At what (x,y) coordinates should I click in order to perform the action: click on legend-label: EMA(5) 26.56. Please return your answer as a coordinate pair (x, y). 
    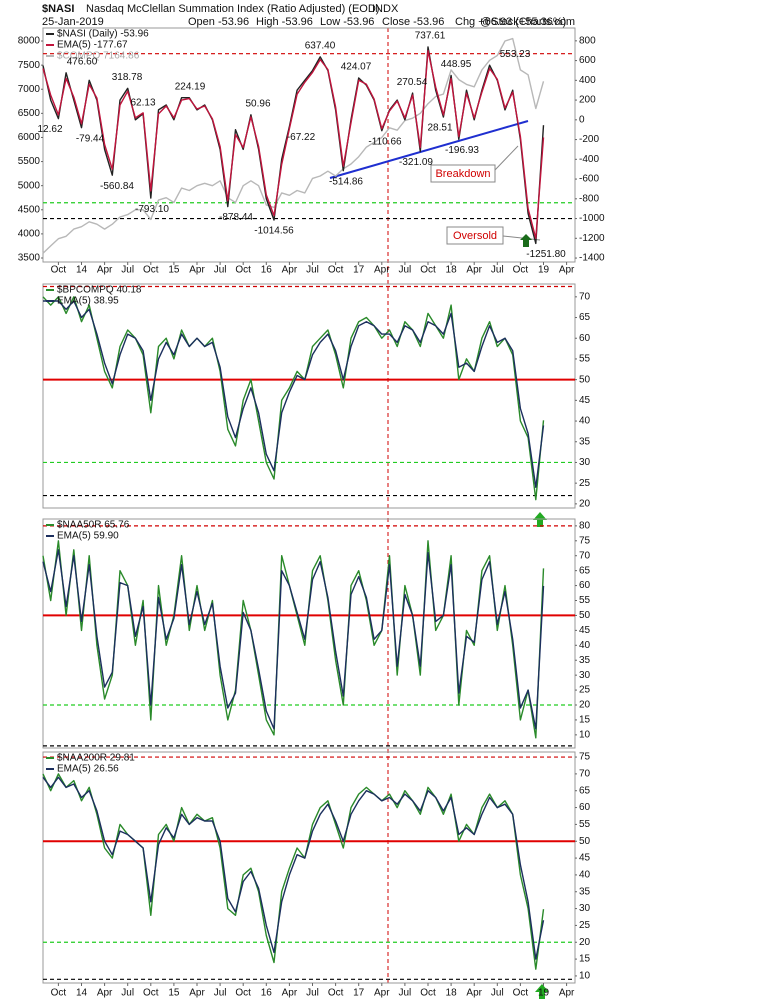
    Looking at the image, I should click on (88, 769).